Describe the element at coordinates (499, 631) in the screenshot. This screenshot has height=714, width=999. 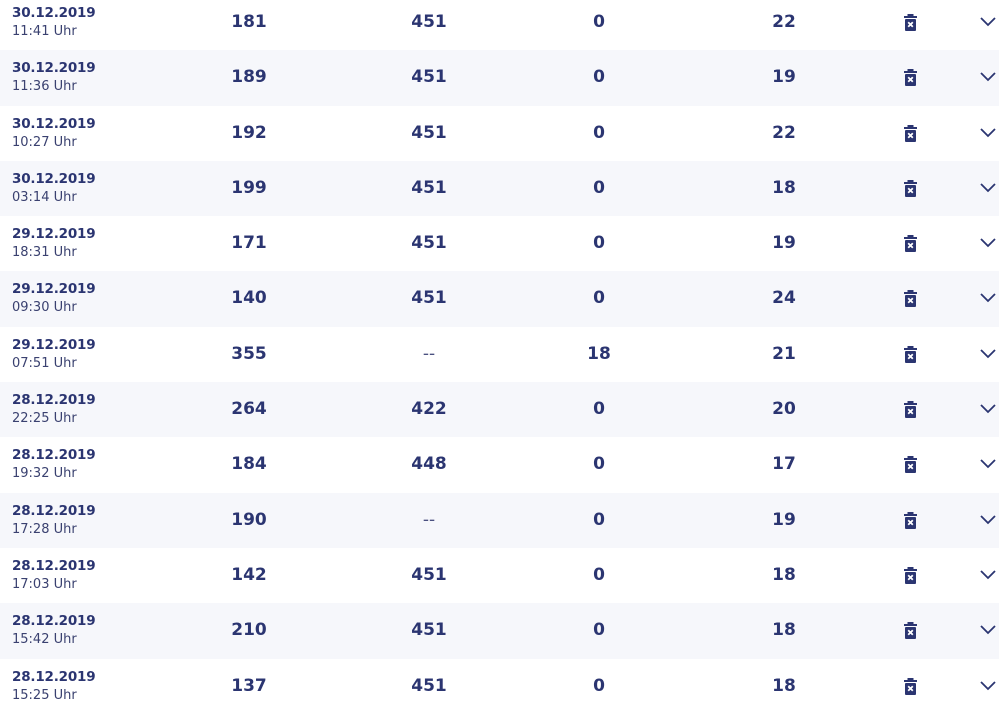
I see `table-row: 28.12.2019 15:42 Uhr 210 451 0 18` at that location.